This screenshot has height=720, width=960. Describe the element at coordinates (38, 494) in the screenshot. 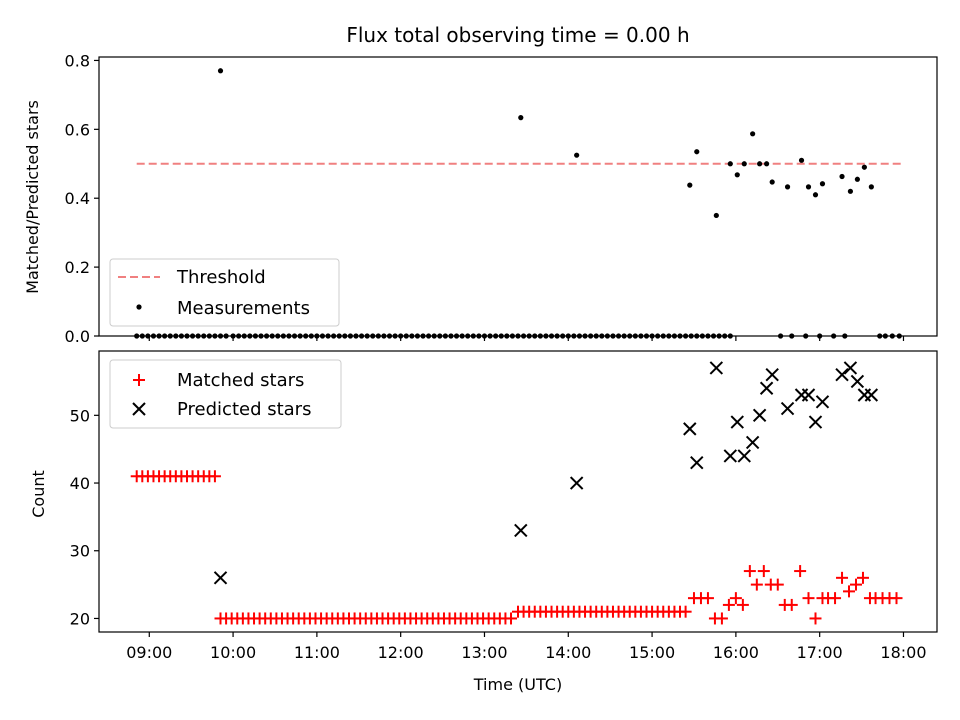

I see `bottom-y-axis-label: Count` at that location.